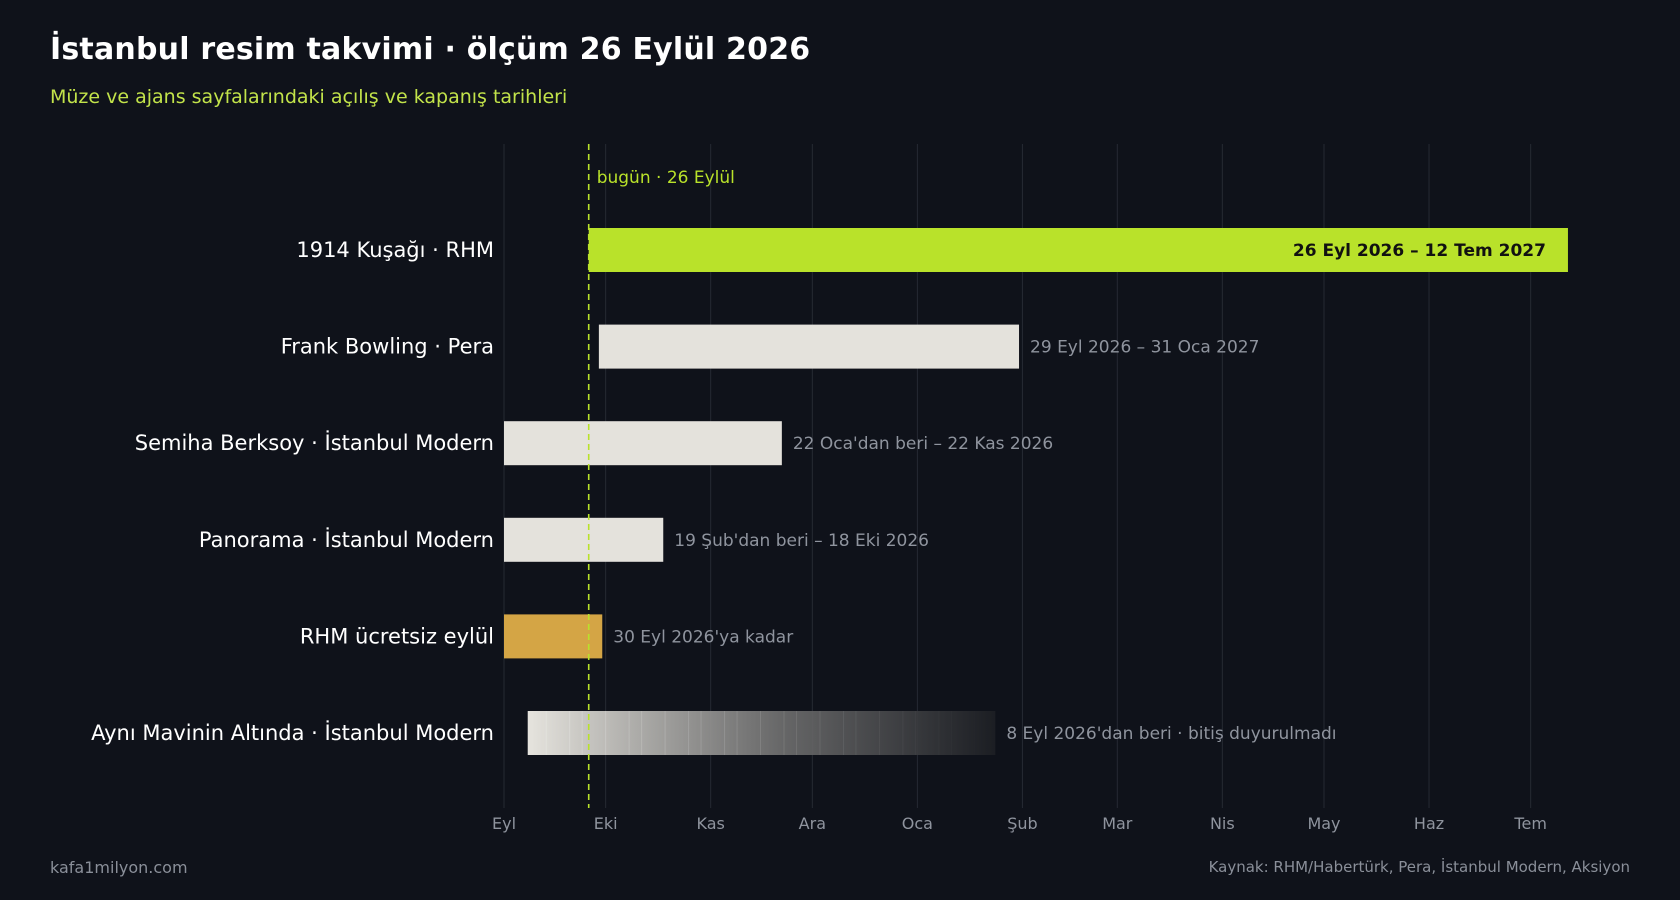 This screenshot has width=1680, height=900. Describe the element at coordinates (346, 539) in the screenshot. I see `category-label: Panorama · İstanbul Modern` at that location.